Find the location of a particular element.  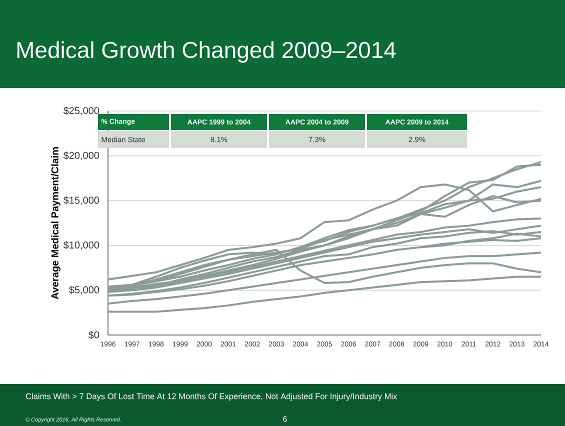

text: Claims With > 7 Days Of Lost Time At 12 Months Of Experience, Not Adjusted For Injury/Industry Mix is located at coordinates (212, 397).